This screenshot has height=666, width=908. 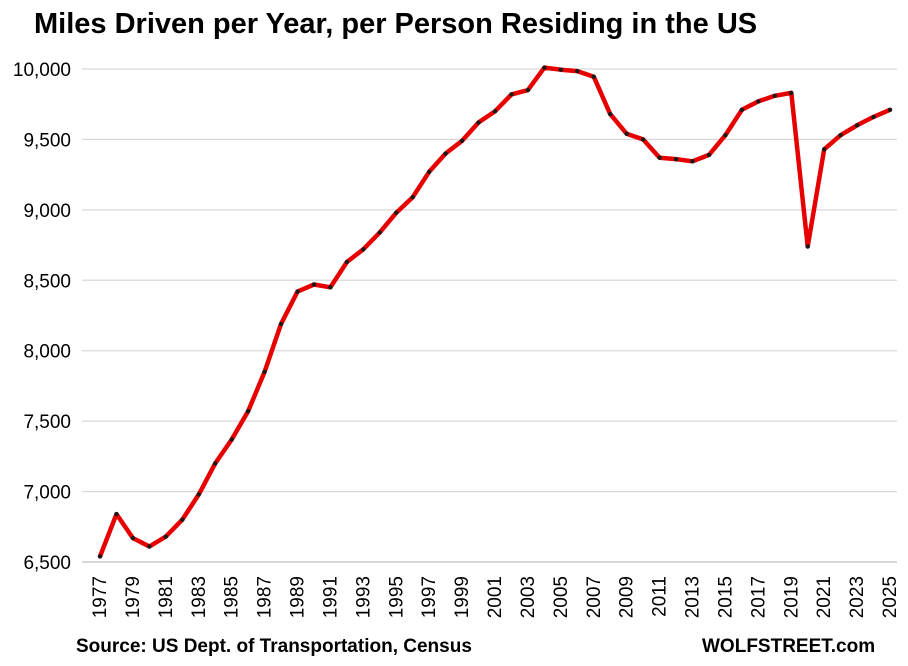 I want to click on y-tick-label: 9,000, so click(x=47, y=211).